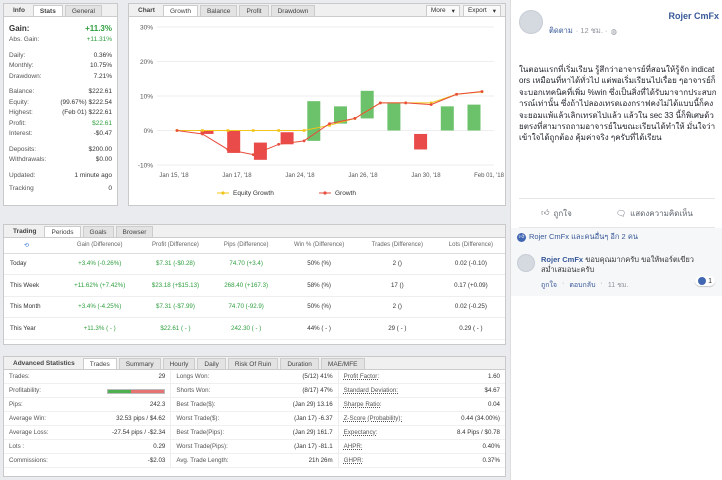  What do you see at coordinates (60, 66) in the screenshot?
I see `monthly-row: Monthly: 10.75%` at bounding box center [60, 66].